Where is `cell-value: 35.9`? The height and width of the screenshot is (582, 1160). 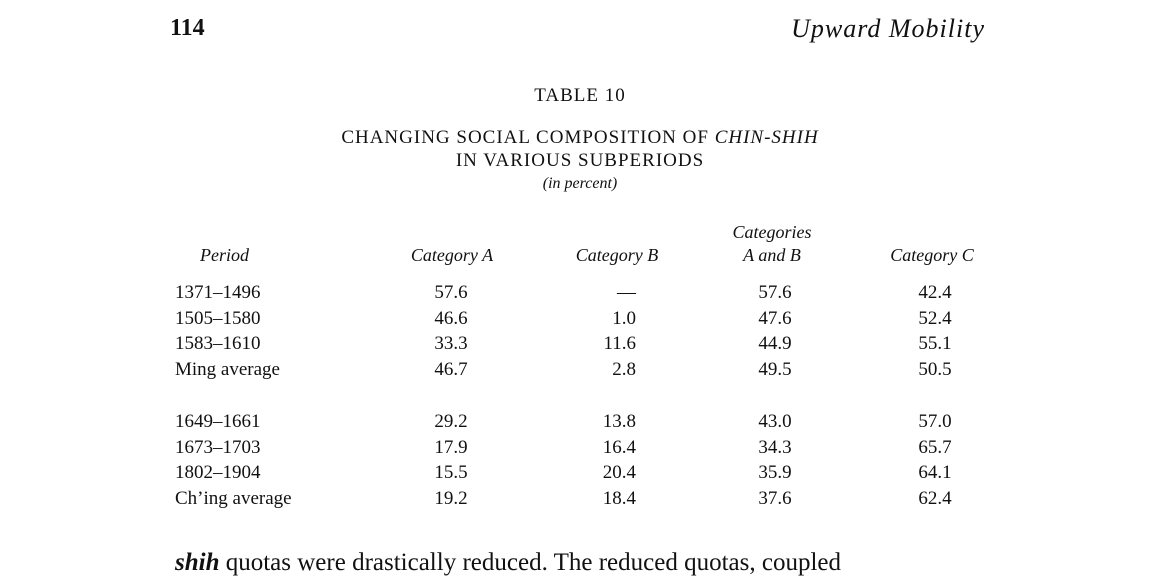
cell-value: 35.9 is located at coordinates (775, 472).